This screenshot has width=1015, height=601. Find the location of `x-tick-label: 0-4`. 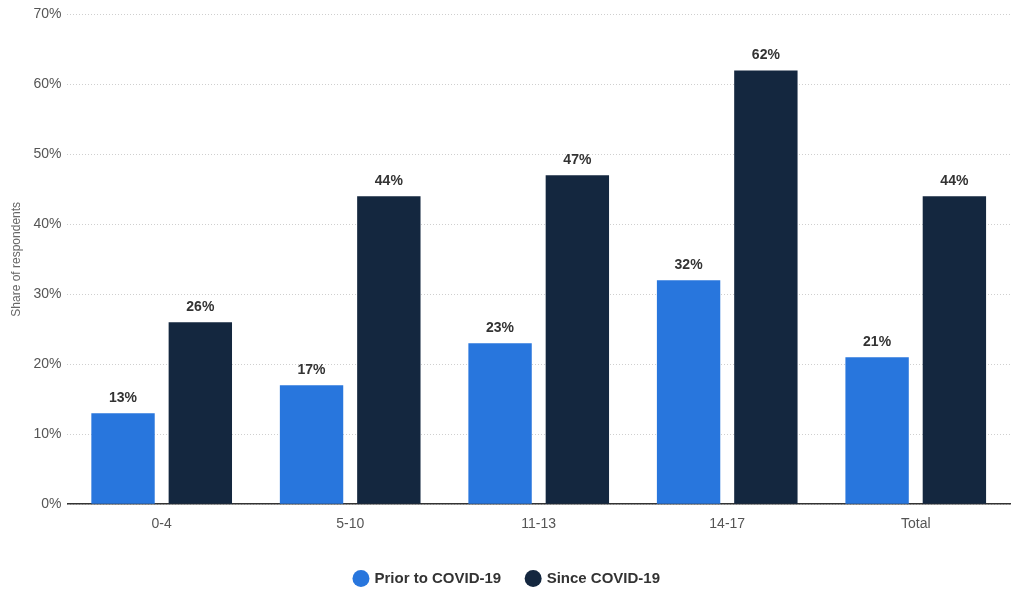

x-tick-label: 0-4 is located at coordinates (162, 523).